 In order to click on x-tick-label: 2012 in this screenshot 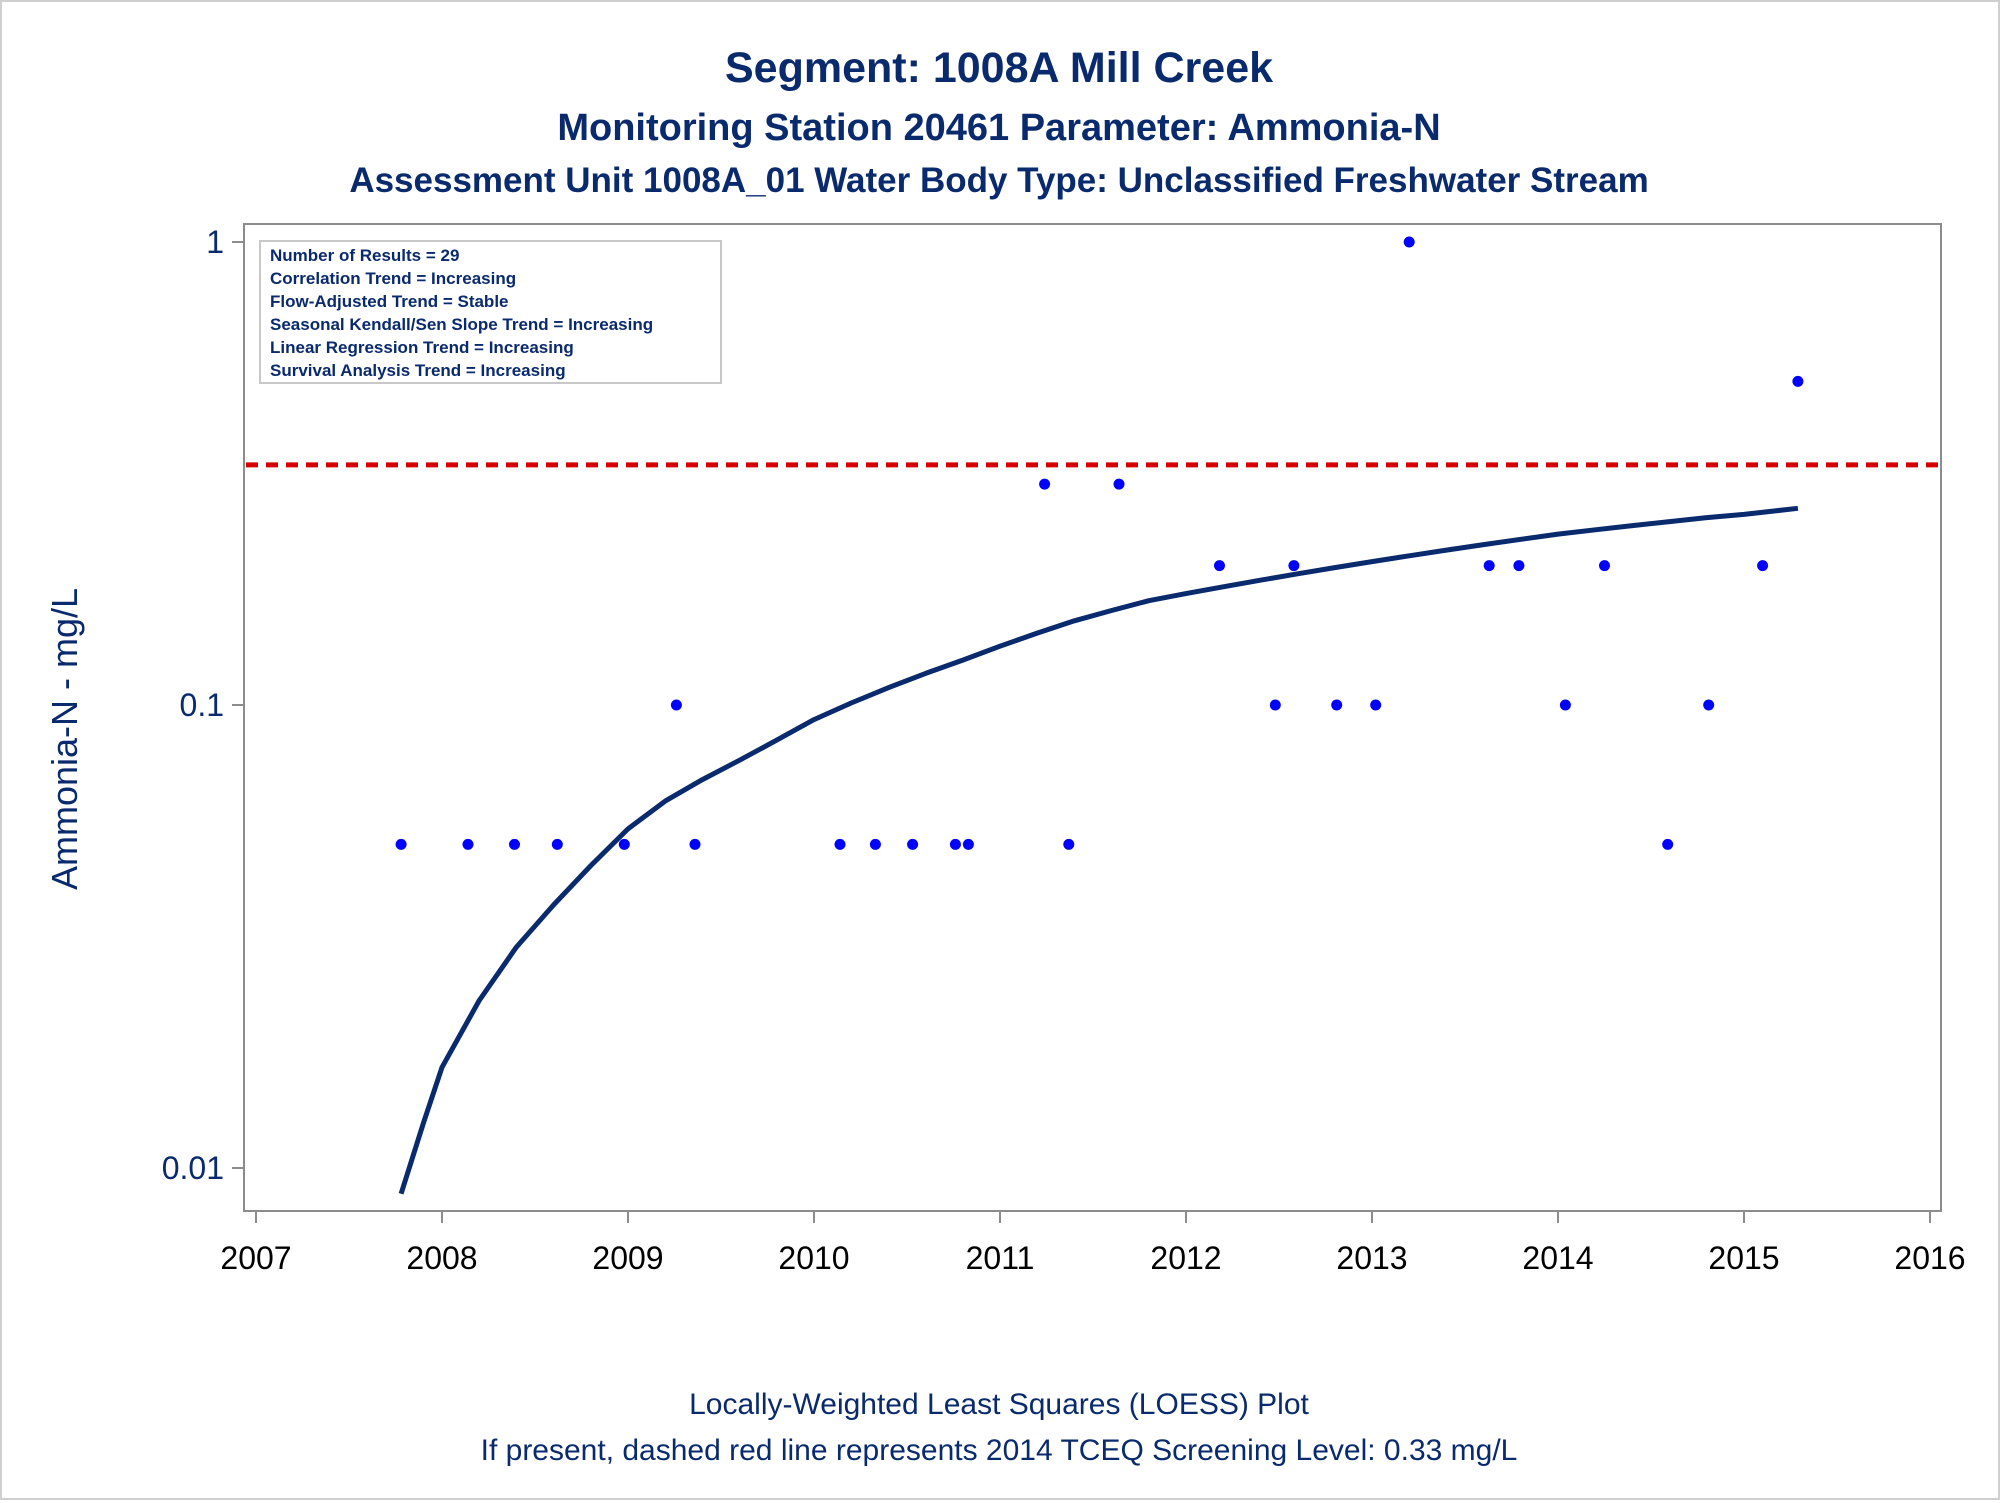, I will do `click(1185, 1258)`.